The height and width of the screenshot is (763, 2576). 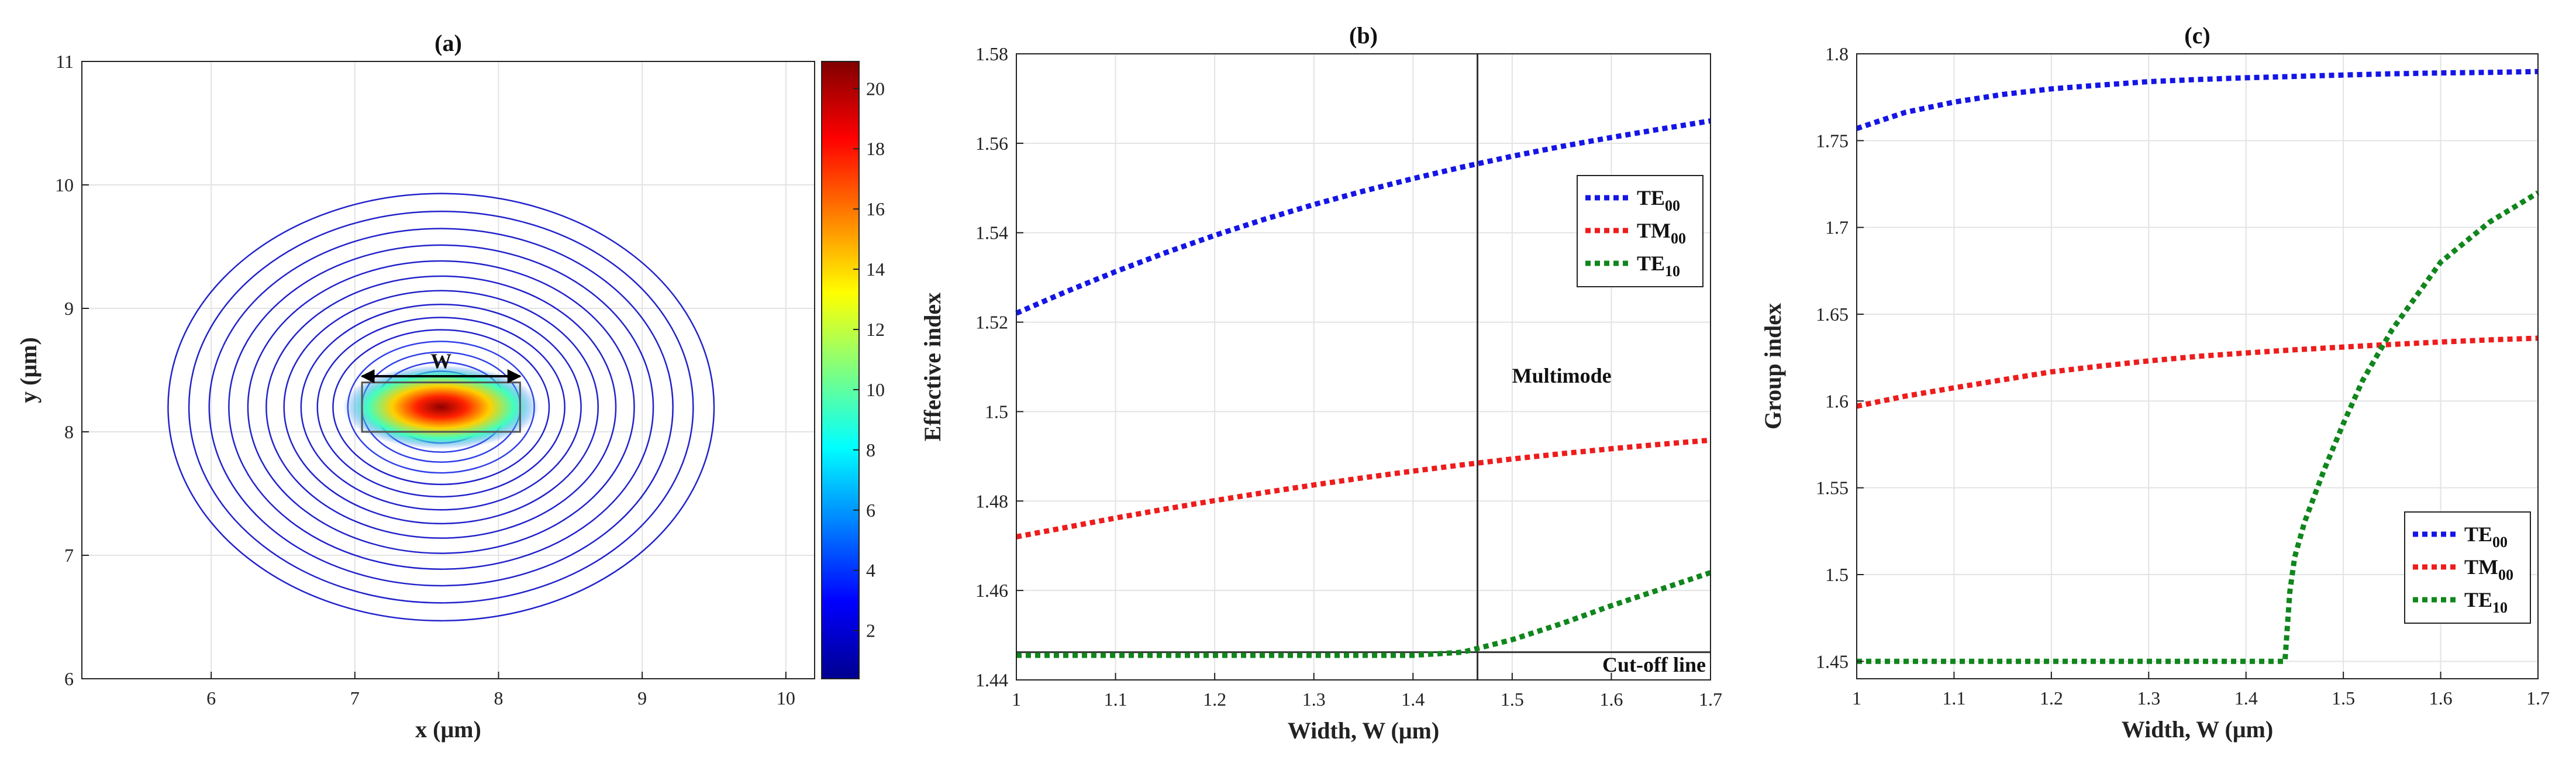 I want to click on y-tick-label: 1.8, so click(x=1837, y=53).